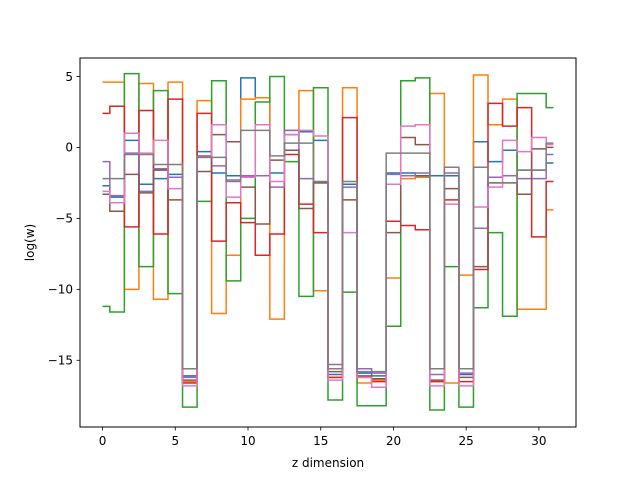 This screenshot has width=640, height=480. I want to click on x-tick-label: 30, so click(538, 441).